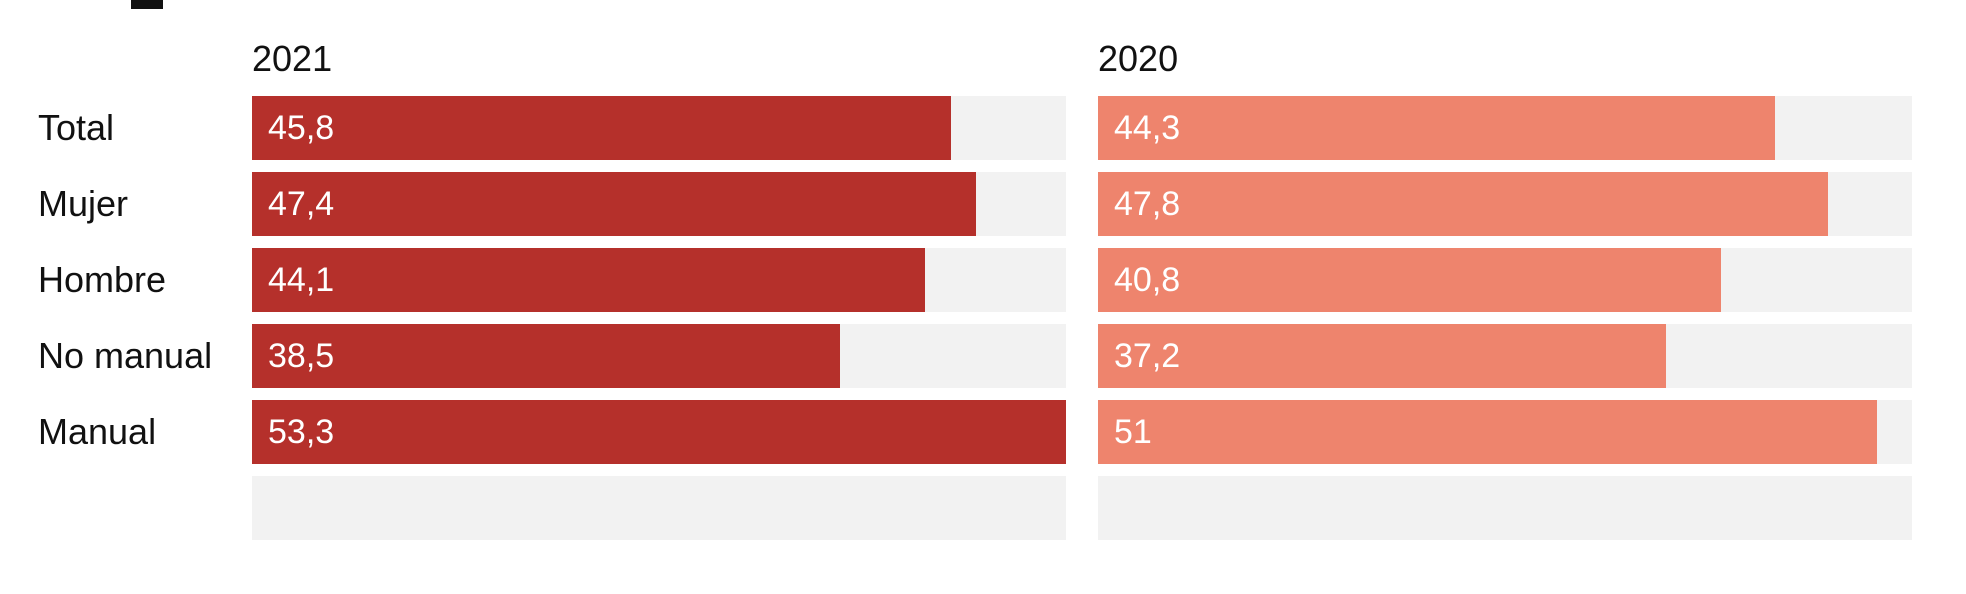 The height and width of the screenshot is (594, 1966). I want to click on bar-track: 37,2, so click(1505, 356).